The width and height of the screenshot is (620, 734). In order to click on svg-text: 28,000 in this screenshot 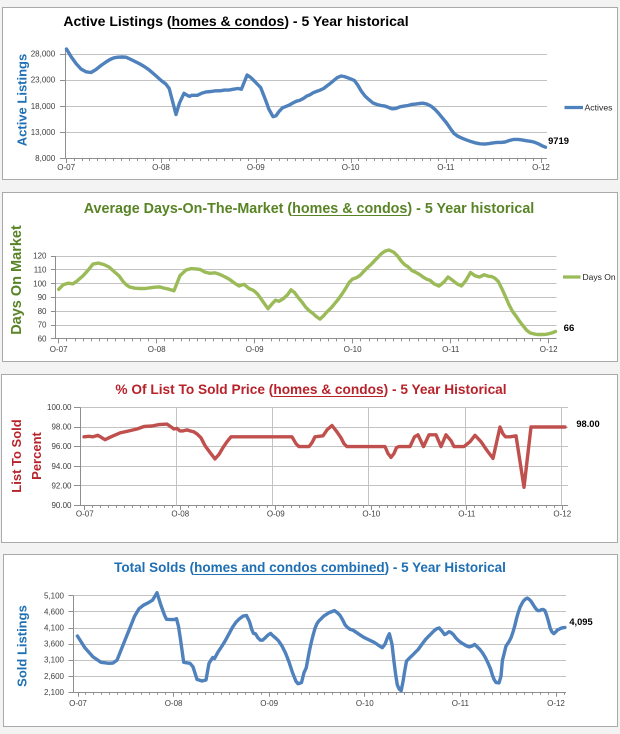, I will do `click(43, 54)`.